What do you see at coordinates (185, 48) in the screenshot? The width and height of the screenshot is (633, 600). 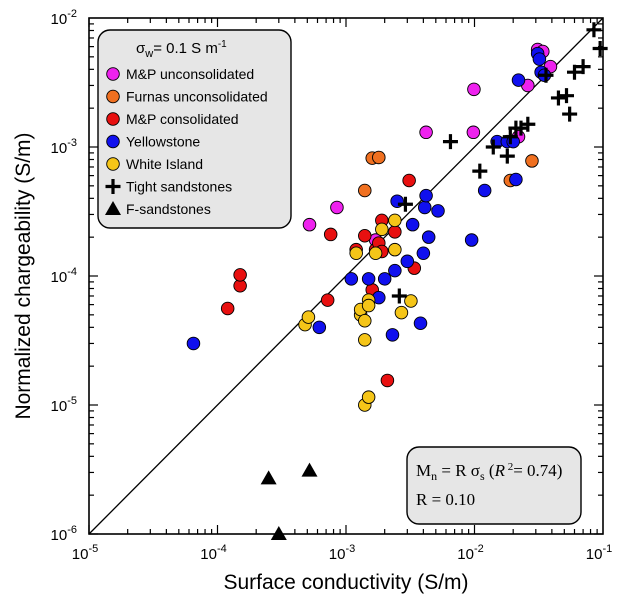 I see `legend-title-value: = 0.1 S m` at bounding box center [185, 48].